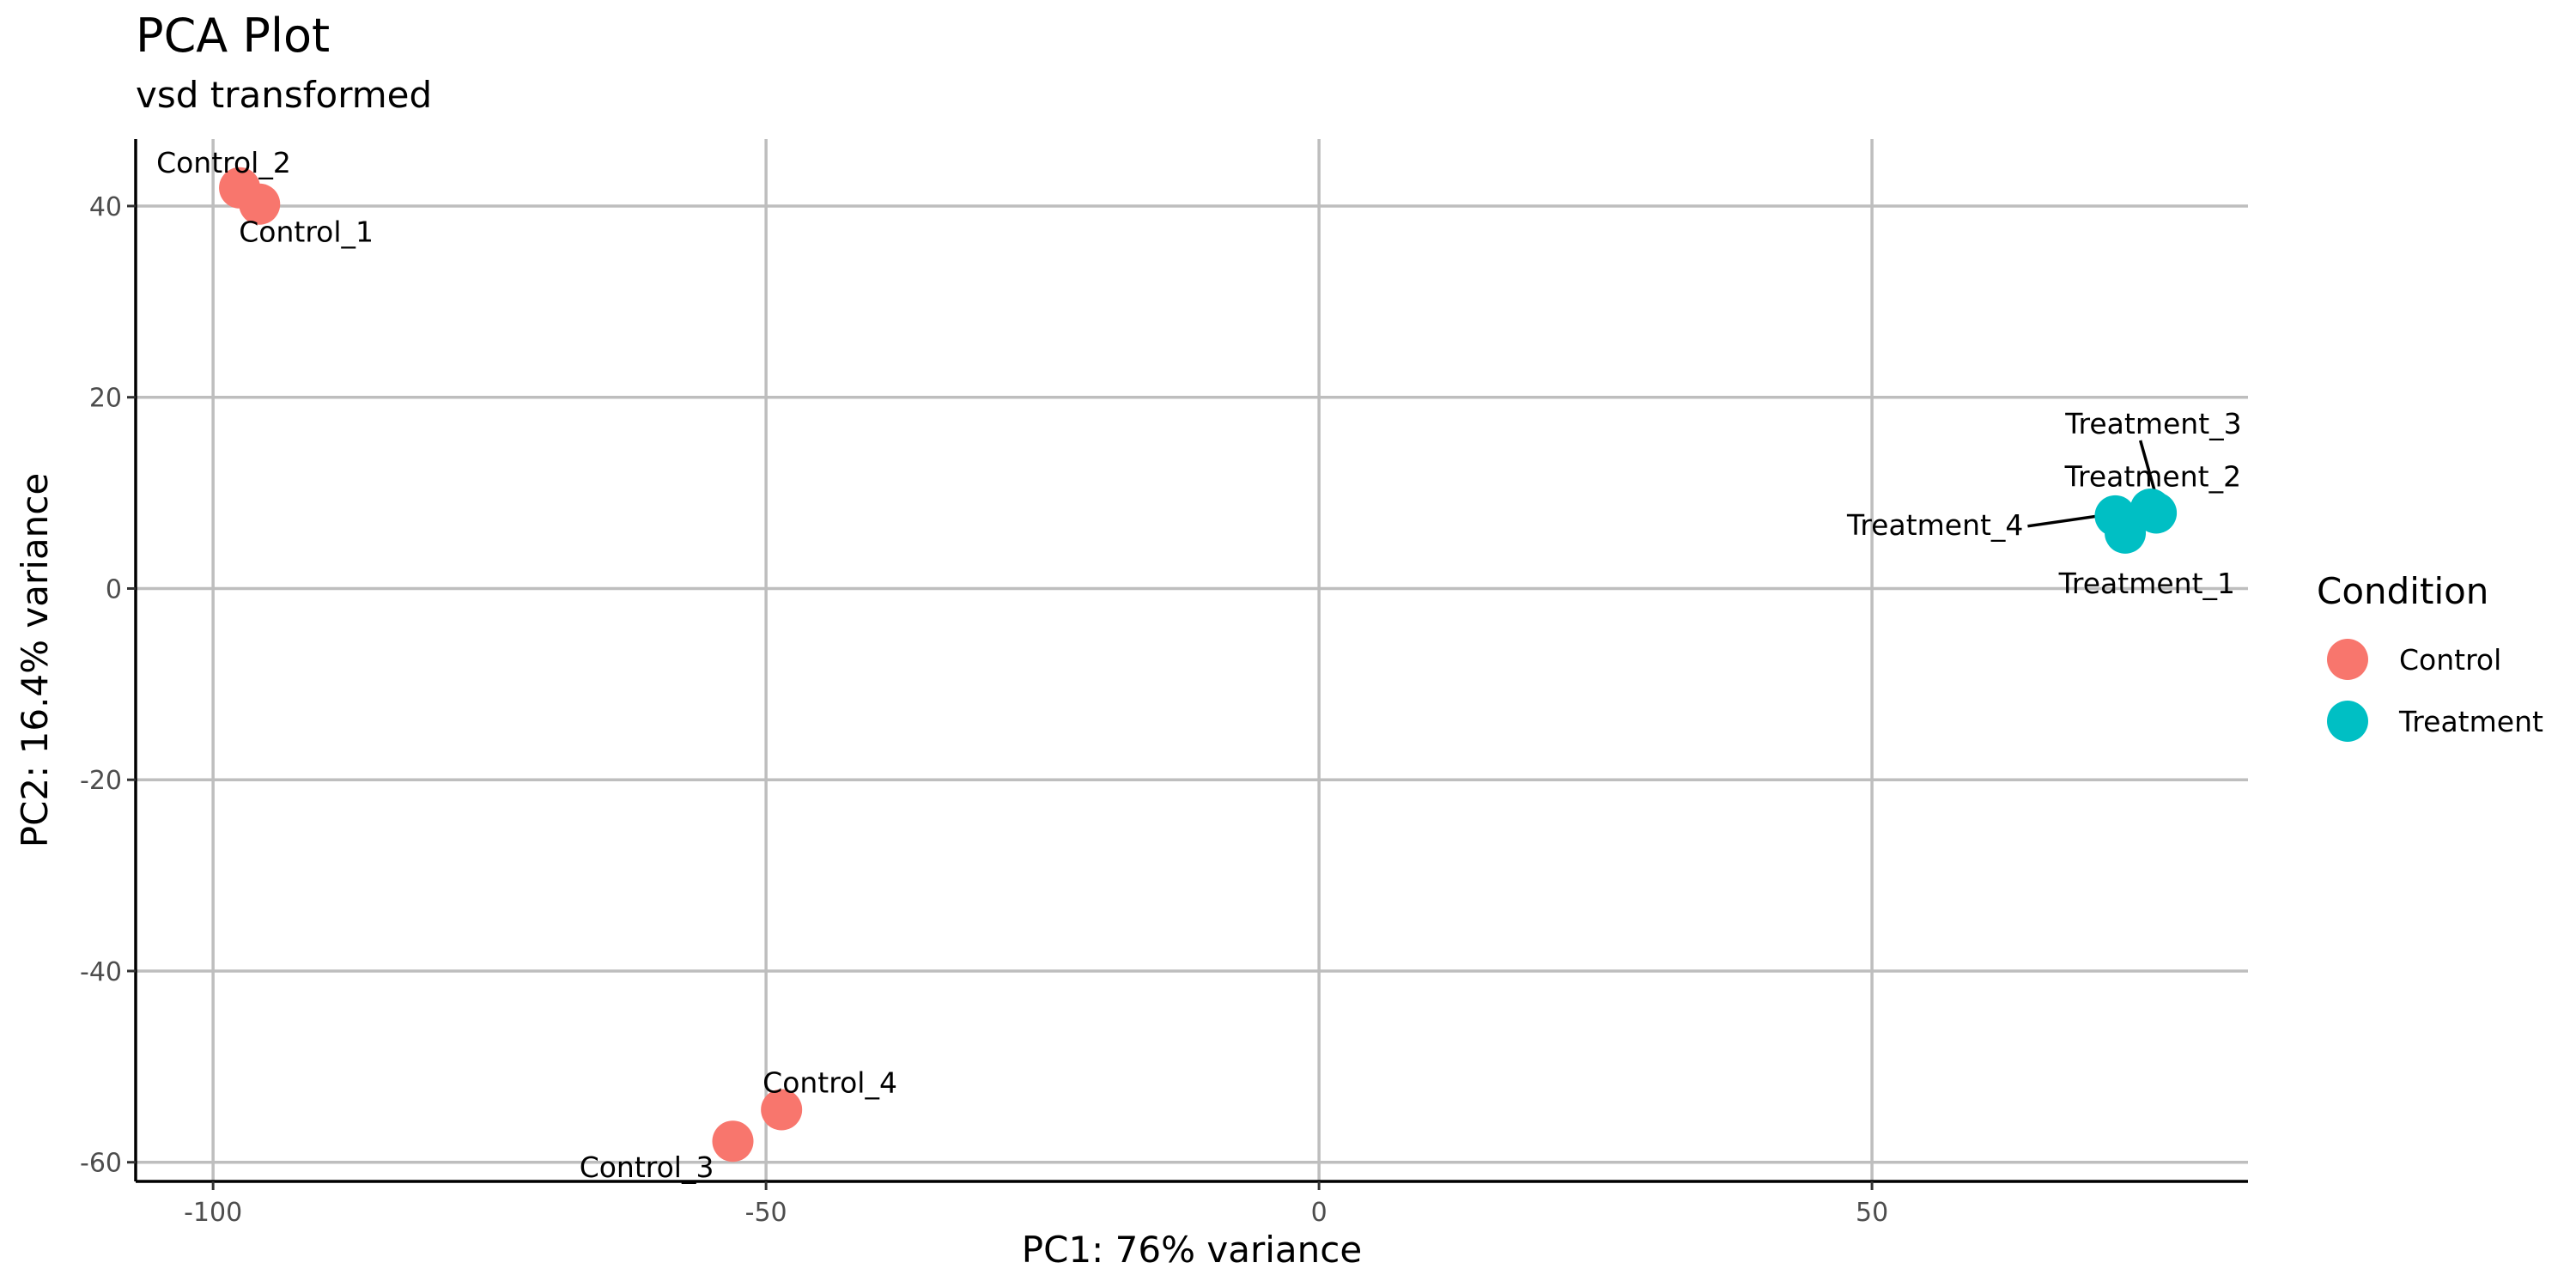  I want to click on chart-subtitle: vsd transformed, so click(284, 95).